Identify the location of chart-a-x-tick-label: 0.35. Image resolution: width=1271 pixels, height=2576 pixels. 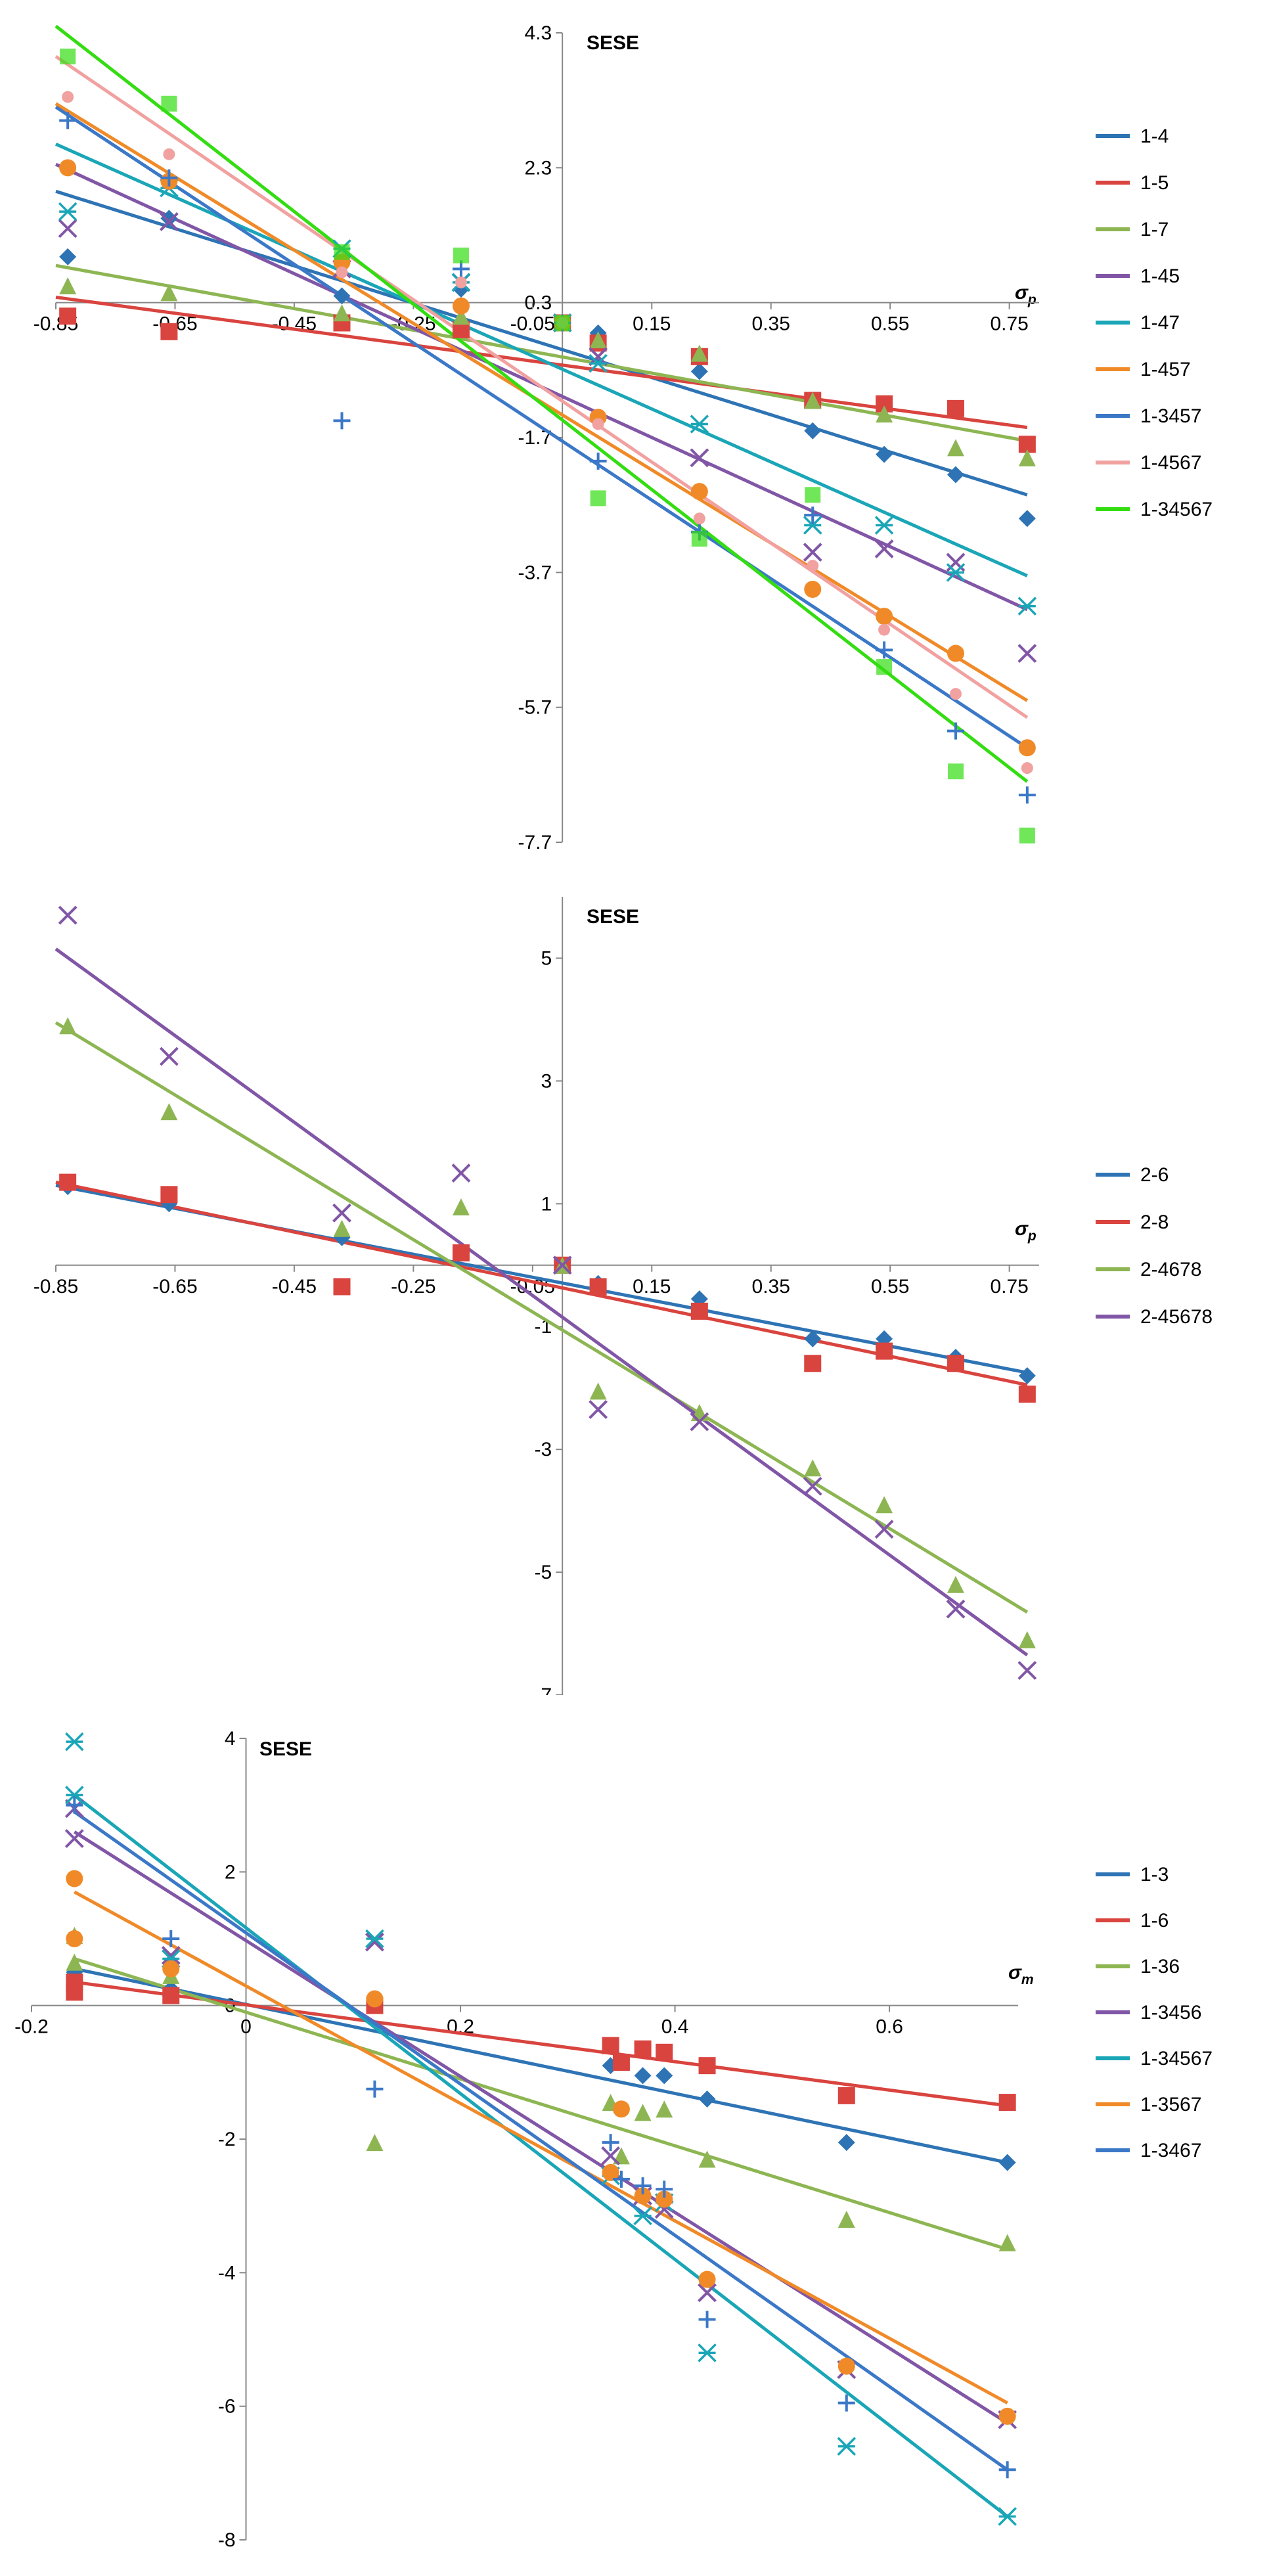
(771, 324).